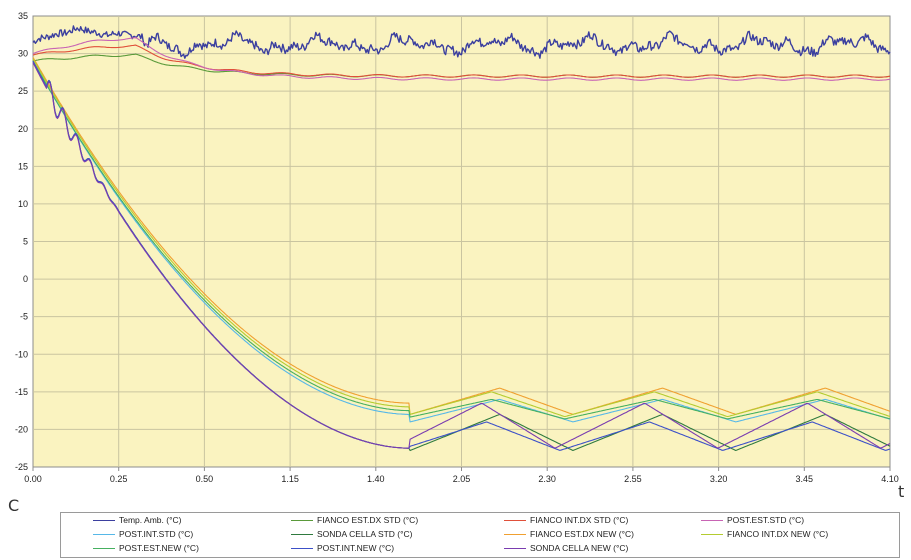 The image size is (911, 560). Describe the element at coordinates (21, 392) in the screenshot. I see `y-tick-label: -15` at that location.